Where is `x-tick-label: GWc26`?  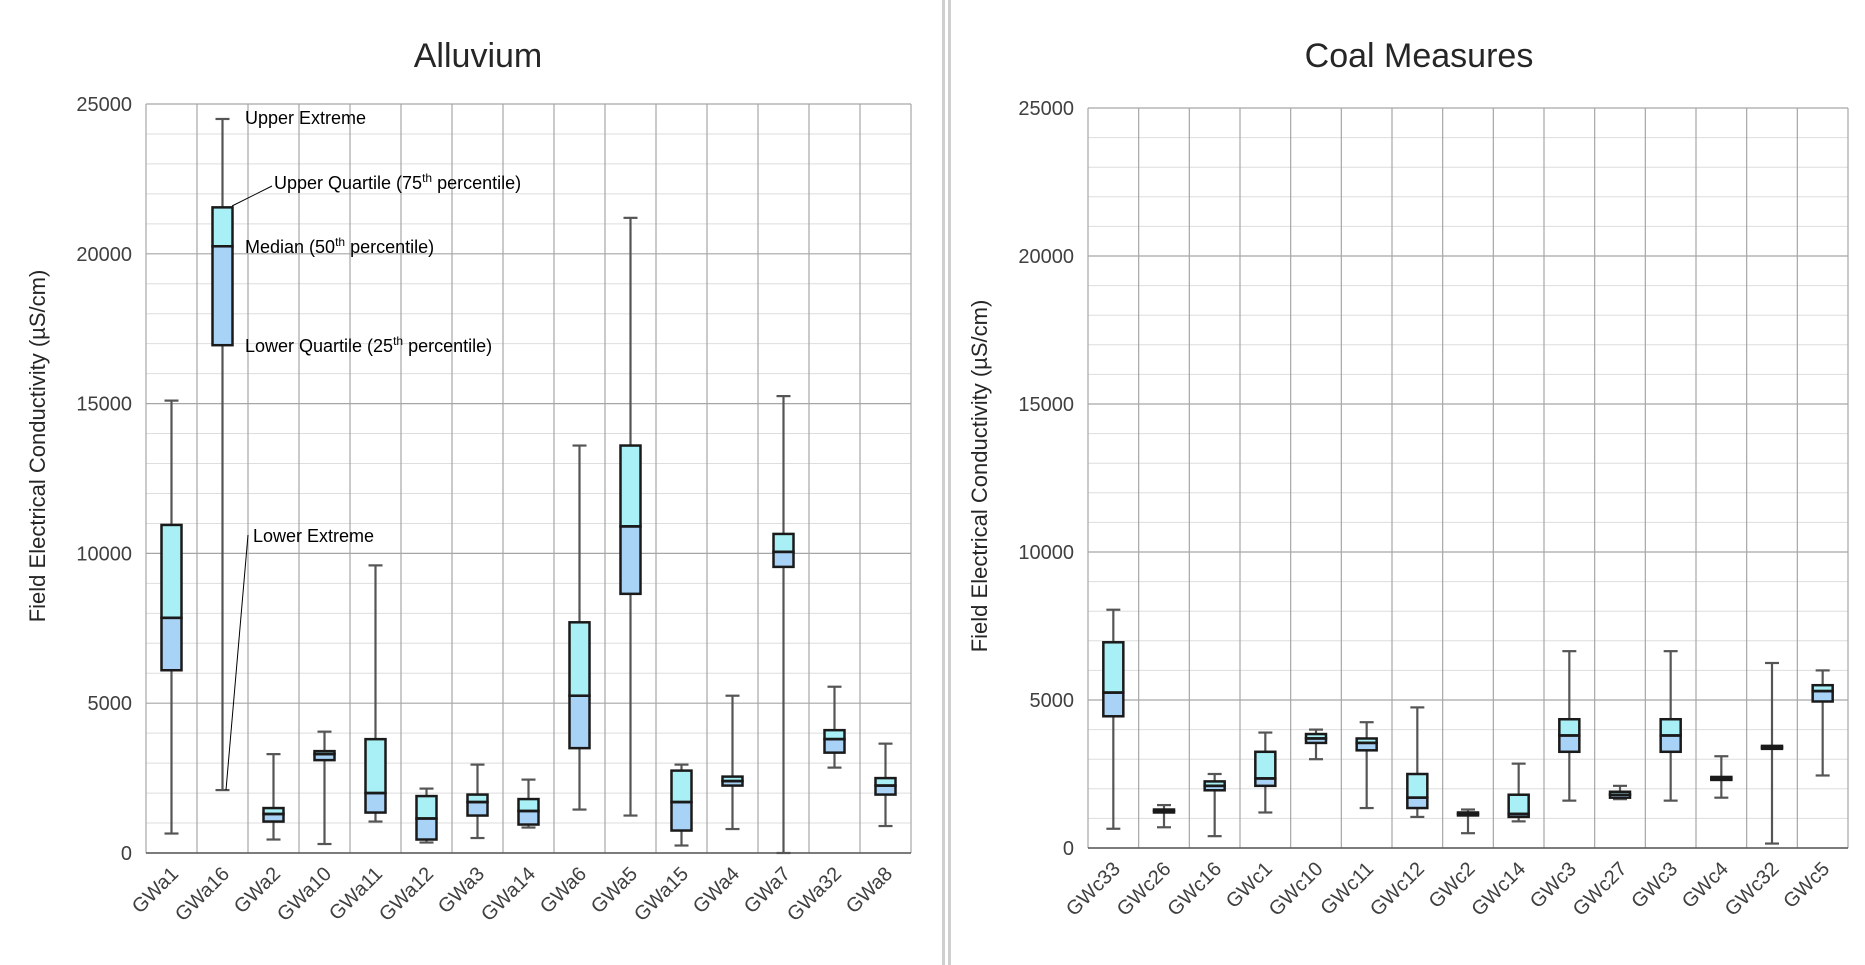 x-tick-label: GWc26 is located at coordinates (1144, 889).